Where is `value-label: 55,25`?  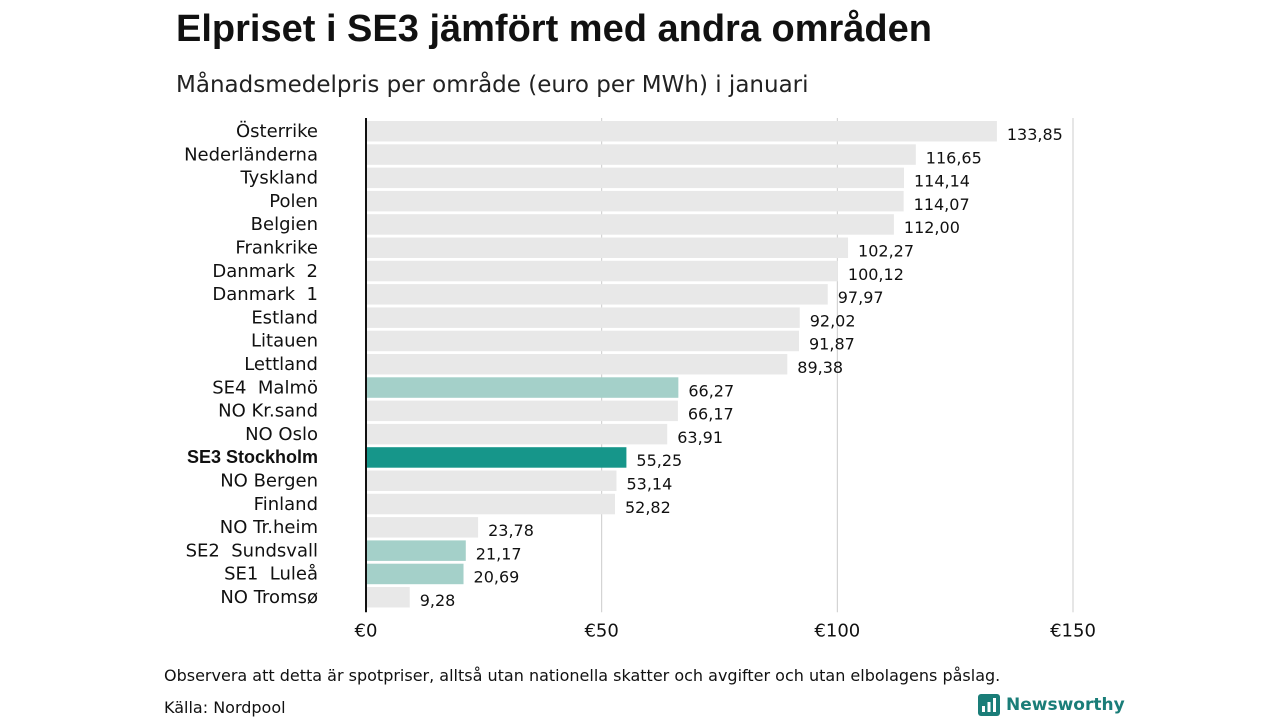 value-label: 55,25 is located at coordinates (659, 460).